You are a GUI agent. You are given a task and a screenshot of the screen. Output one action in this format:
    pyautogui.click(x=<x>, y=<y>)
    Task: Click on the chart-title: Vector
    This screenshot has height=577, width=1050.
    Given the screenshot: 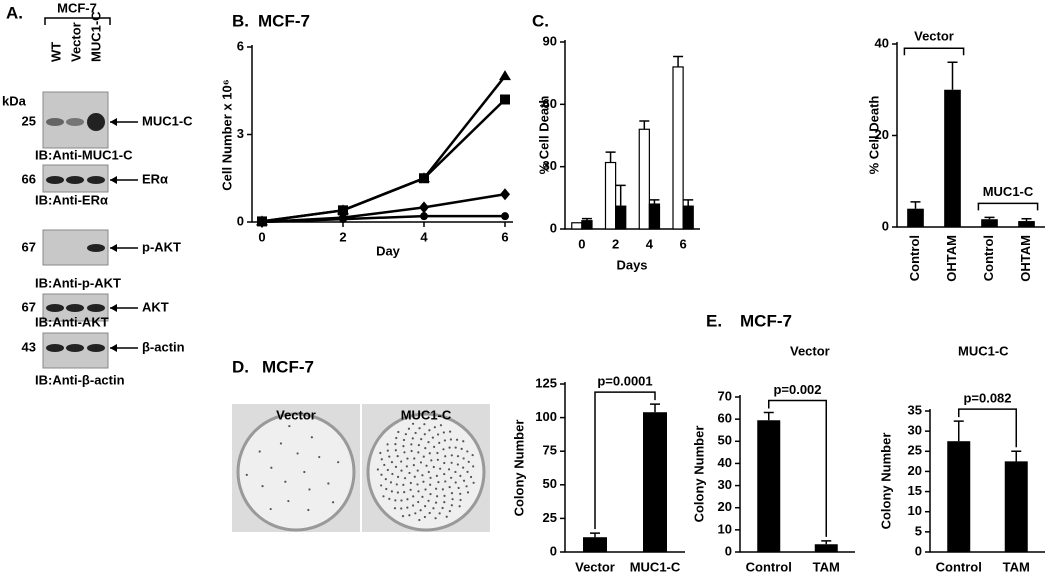 What is the action you would take?
    pyautogui.click(x=810, y=350)
    